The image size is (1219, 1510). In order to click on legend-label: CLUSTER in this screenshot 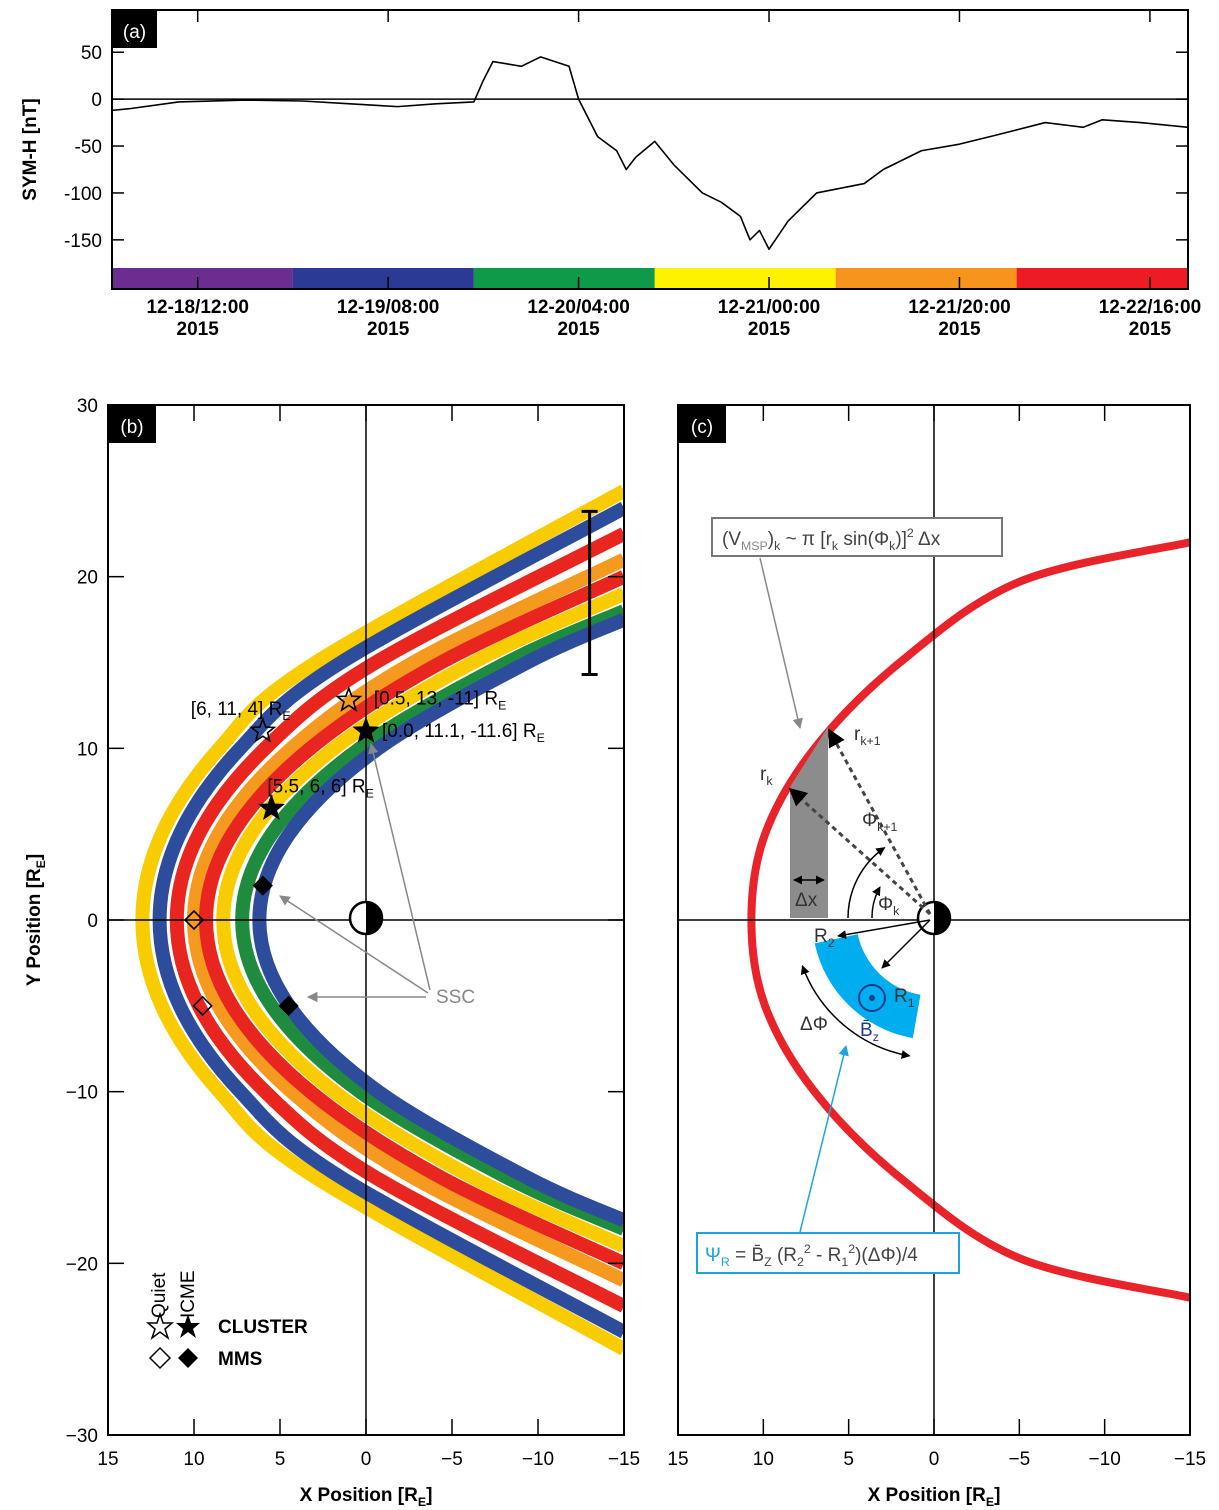, I will do `click(263, 1327)`.